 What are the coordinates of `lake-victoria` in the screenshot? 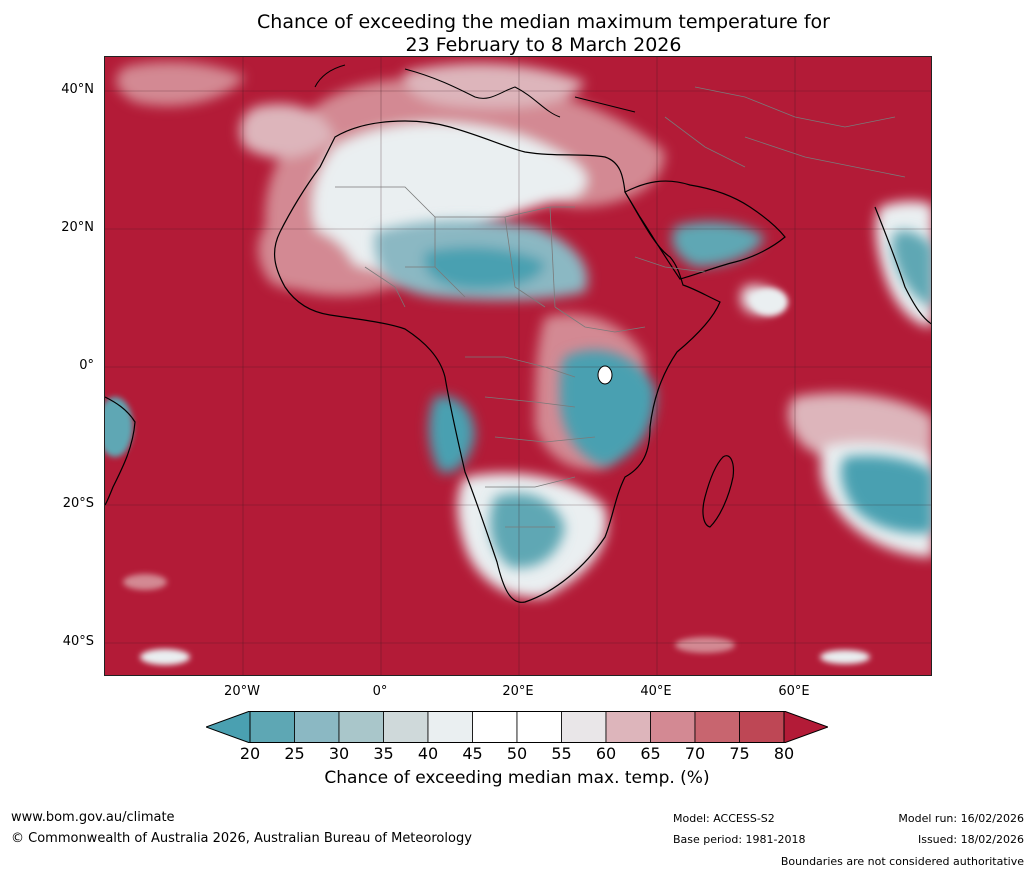 It's located at (605, 375).